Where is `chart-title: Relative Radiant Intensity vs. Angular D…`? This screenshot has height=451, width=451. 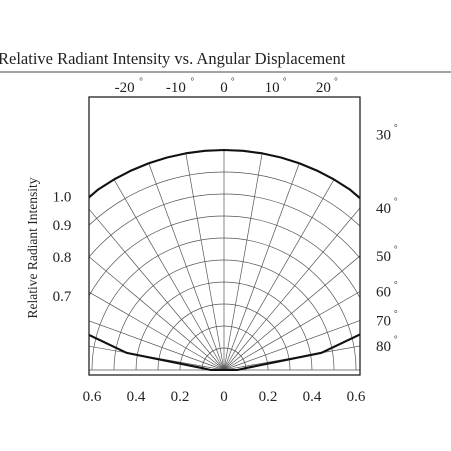 chart-title: Relative Radiant Intensity vs. Angular D… is located at coordinates (173, 58).